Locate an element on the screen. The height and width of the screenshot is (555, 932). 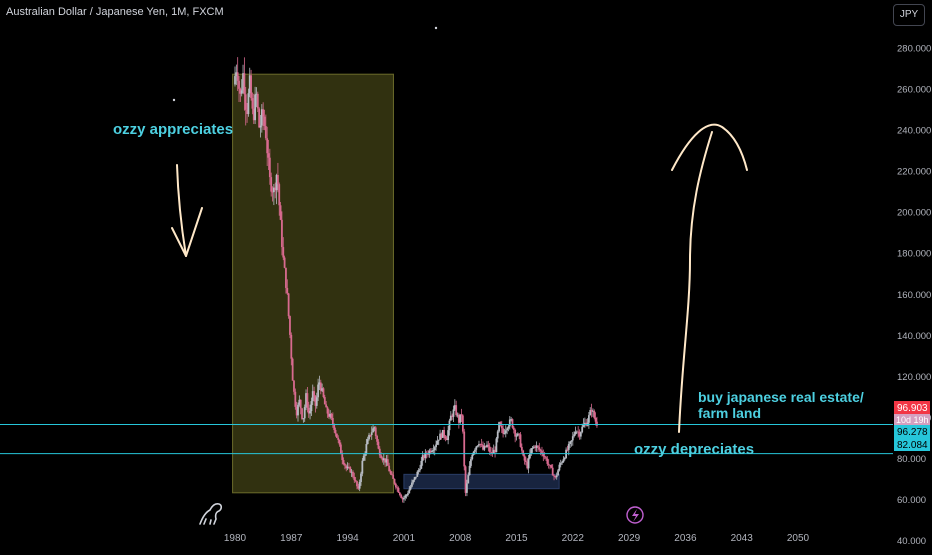
svg-text: 10d 19h is located at coordinates (912, 420).